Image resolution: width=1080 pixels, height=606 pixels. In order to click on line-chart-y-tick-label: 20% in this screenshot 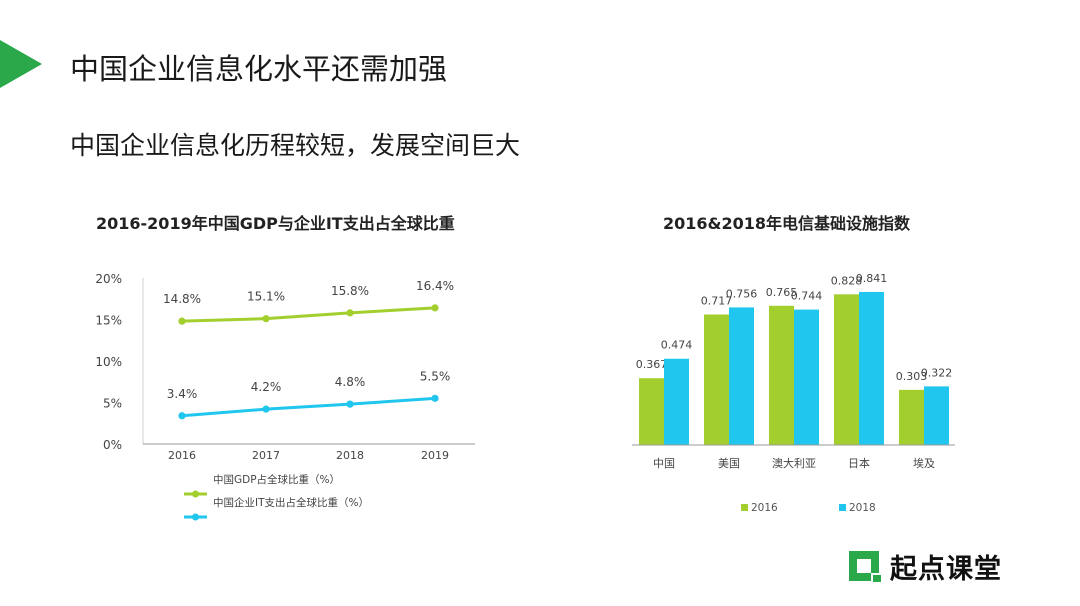, I will do `click(108, 279)`.